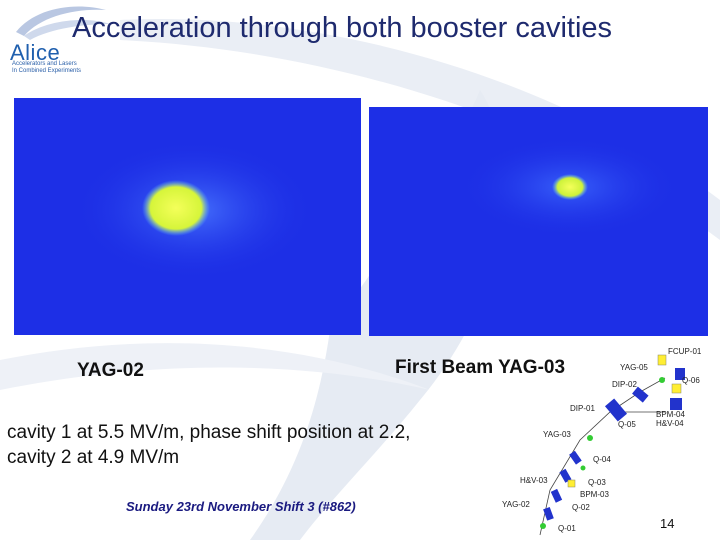 The image size is (720, 540). I want to click on bl-label-yag03: YAG-03, so click(557, 434).